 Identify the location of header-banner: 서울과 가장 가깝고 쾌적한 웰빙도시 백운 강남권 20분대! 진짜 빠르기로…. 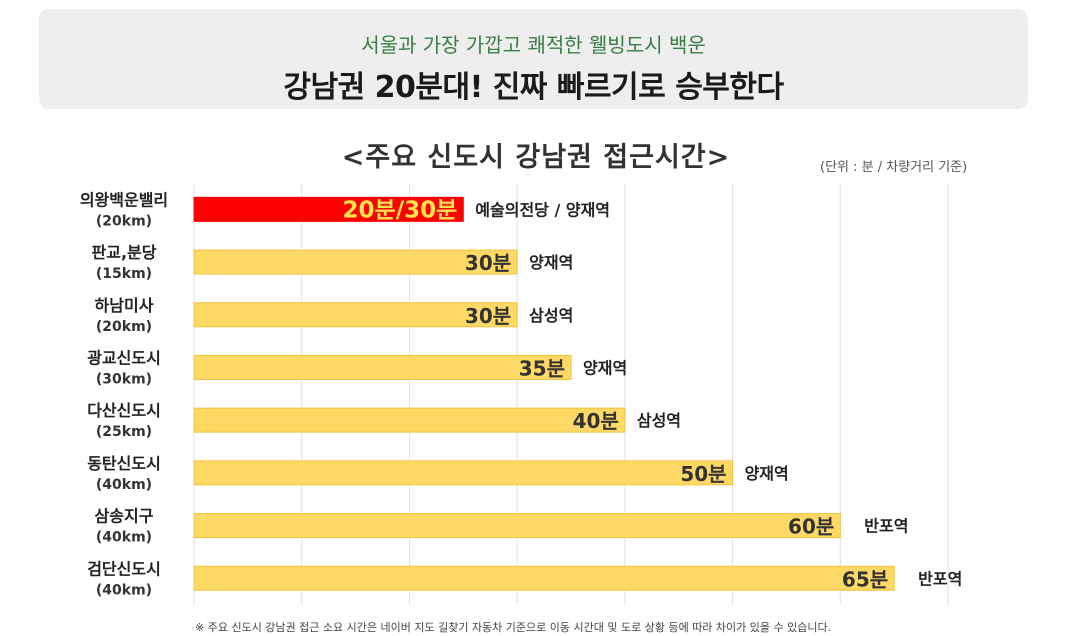
(533, 59).